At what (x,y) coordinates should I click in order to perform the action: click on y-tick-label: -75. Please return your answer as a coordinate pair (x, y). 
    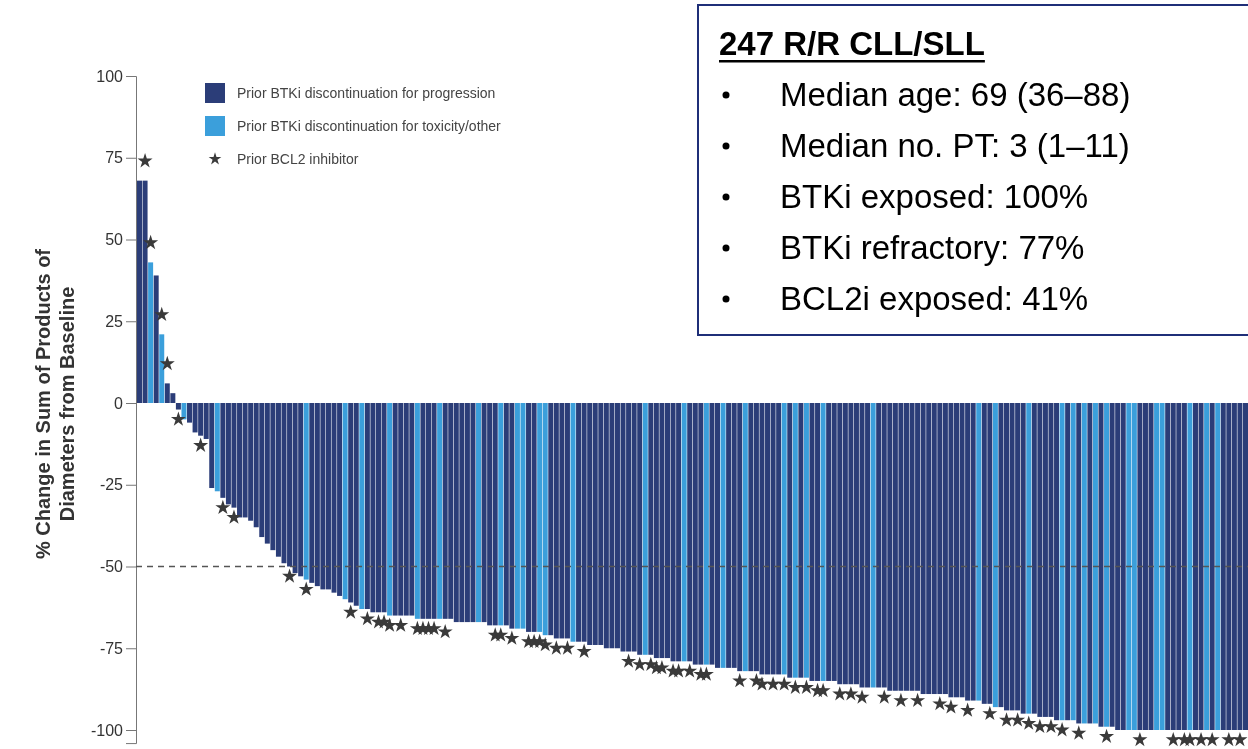
    Looking at the image, I should click on (111, 648).